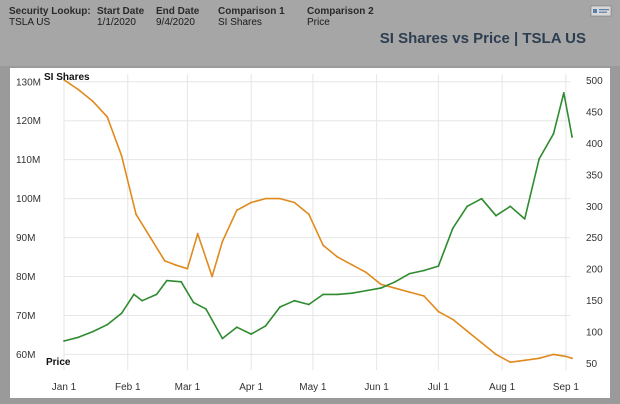 This screenshot has height=404, width=620. What do you see at coordinates (25, 316) in the screenshot?
I see `left-tick-label: 70M` at bounding box center [25, 316].